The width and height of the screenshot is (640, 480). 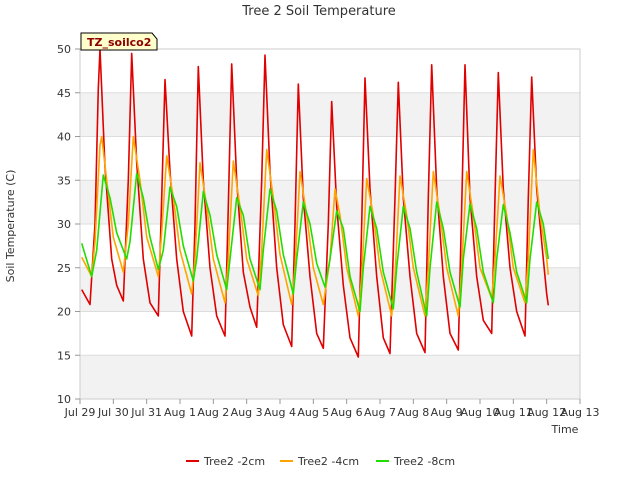 What do you see at coordinates (424, 461) in the screenshot?
I see `legend-label: Tree2 -8cm` at bounding box center [424, 461].